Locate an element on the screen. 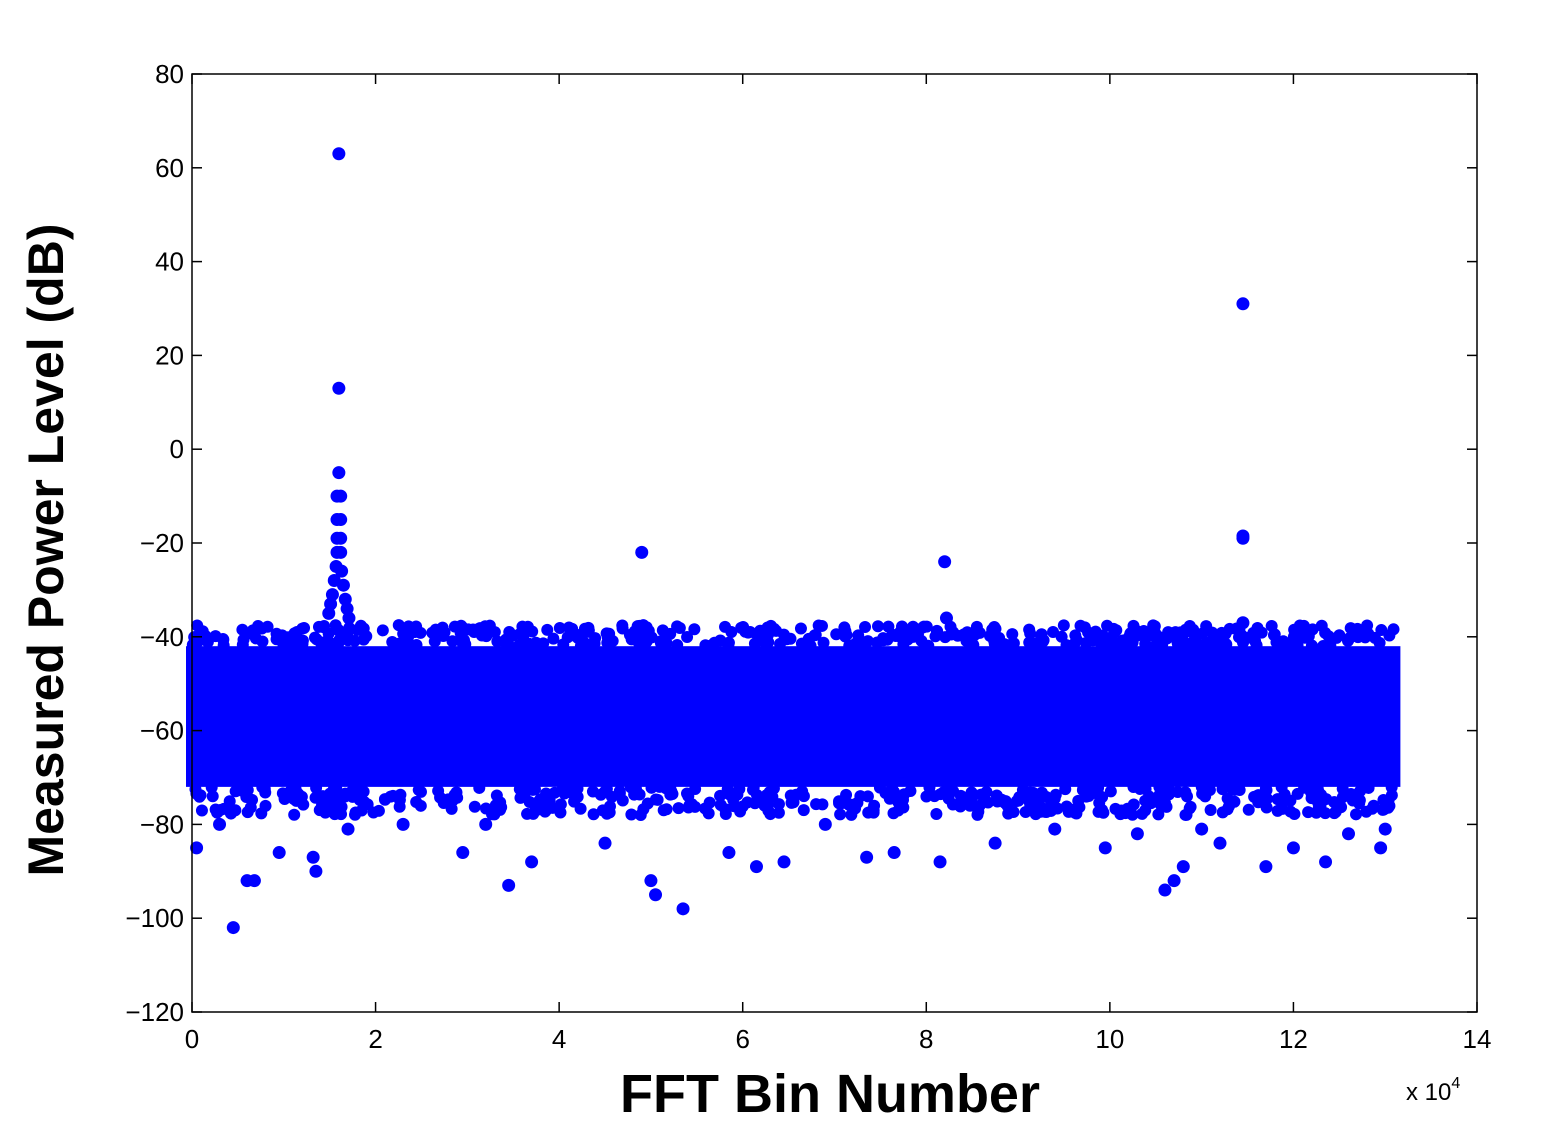 The height and width of the screenshot is (1138, 1564). x-axis-label: FFT Bin Number is located at coordinates (830, 1094).